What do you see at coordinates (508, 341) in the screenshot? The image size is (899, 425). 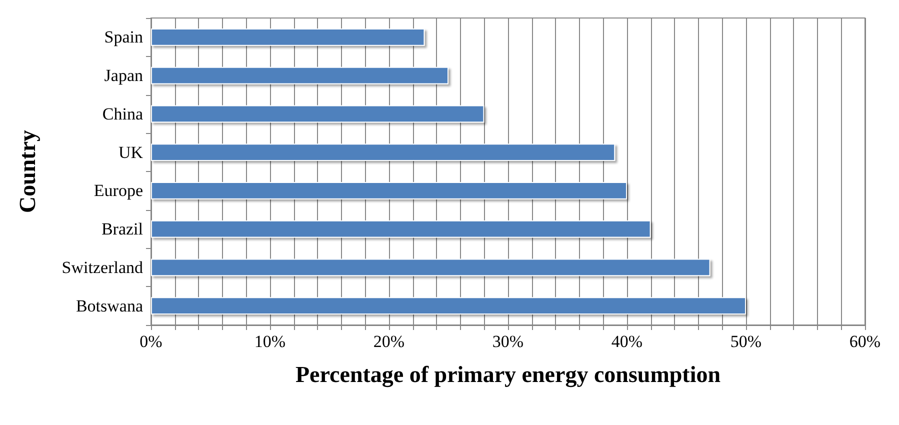 I see `x-tick-label: 30%` at bounding box center [508, 341].